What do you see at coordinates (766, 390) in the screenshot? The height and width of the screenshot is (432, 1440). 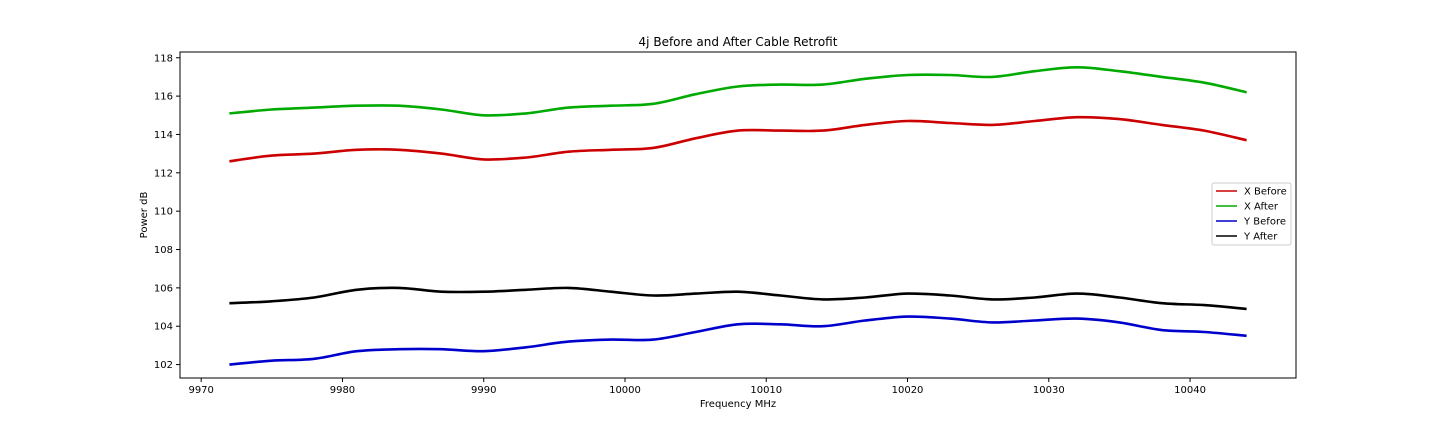 I see `x-tick-label: 10010` at bounding box center [766, 390].